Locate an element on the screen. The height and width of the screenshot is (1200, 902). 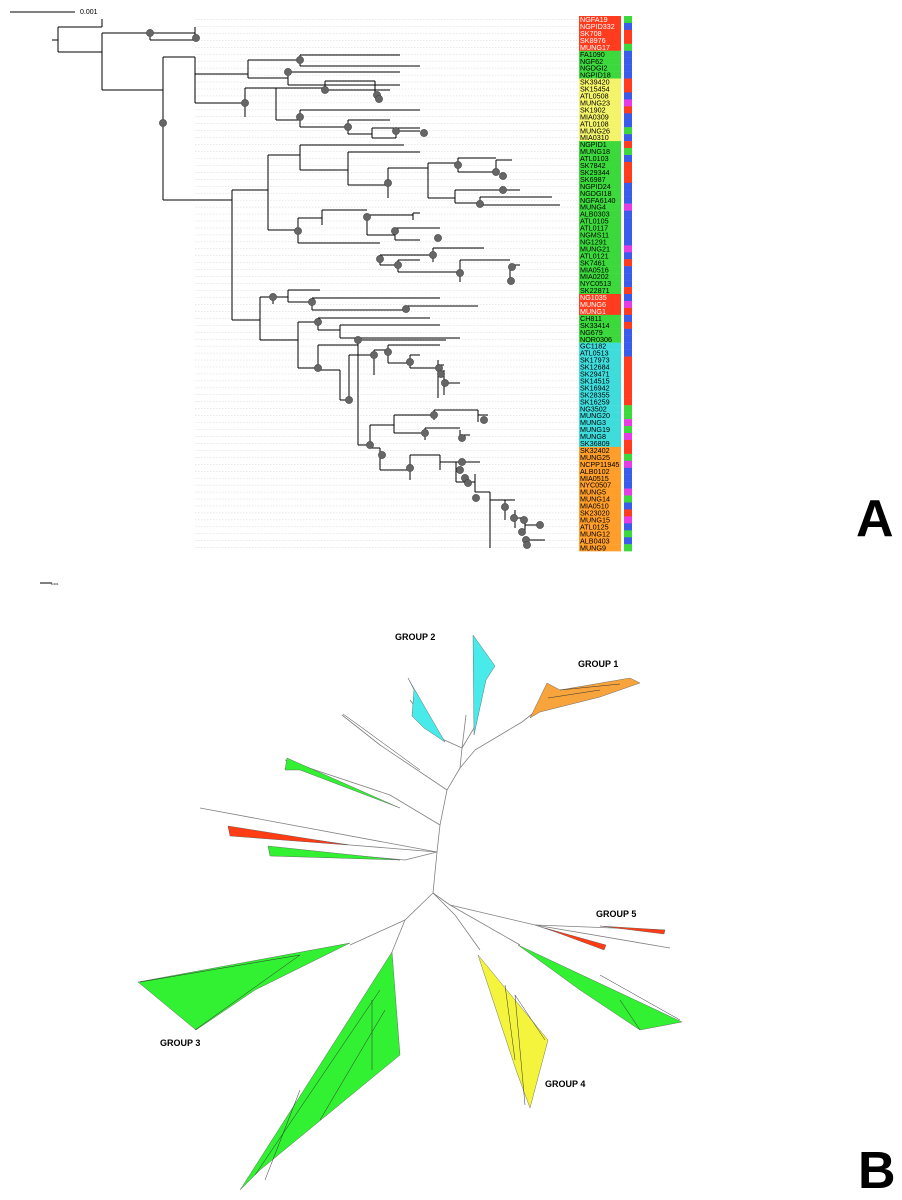
tip-label: NGFA6140 is located at coordinates (598, 200).